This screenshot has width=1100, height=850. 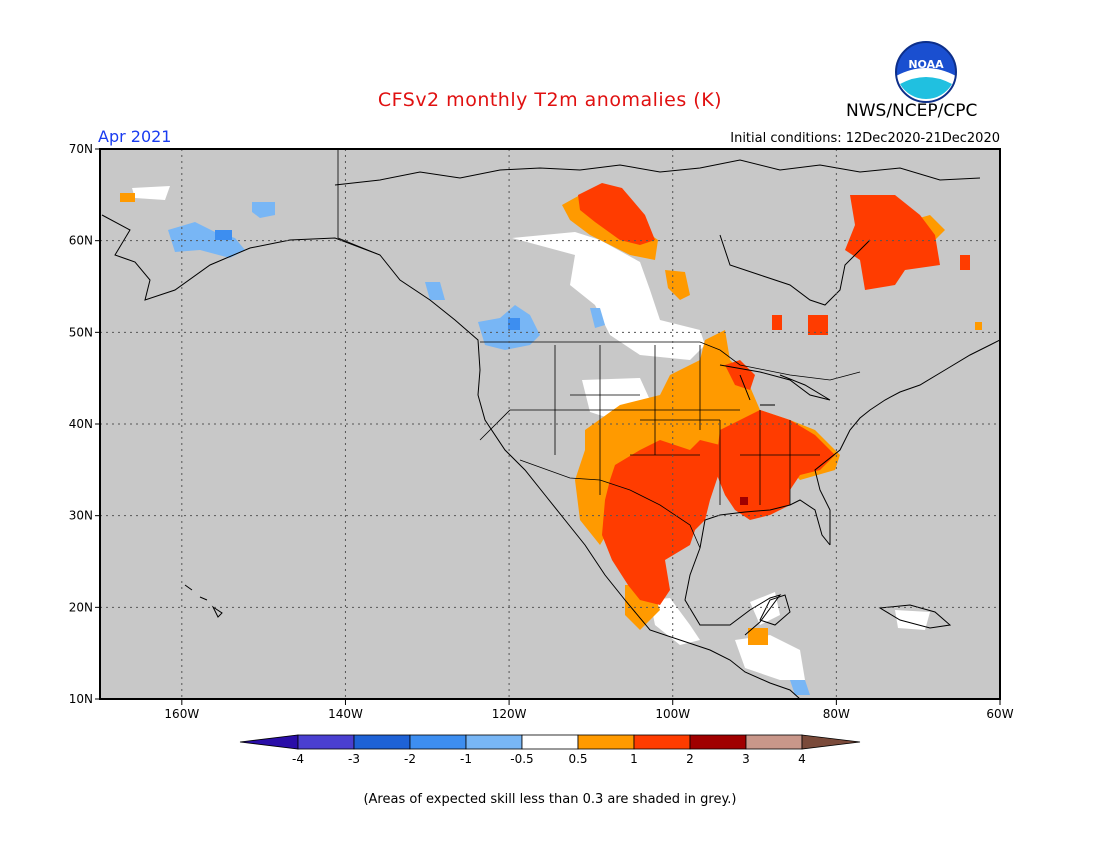 What do you see at coordinates (892, 242) in the screenshot?
I see `red-area-quebec` at bounding box center [892, 242].